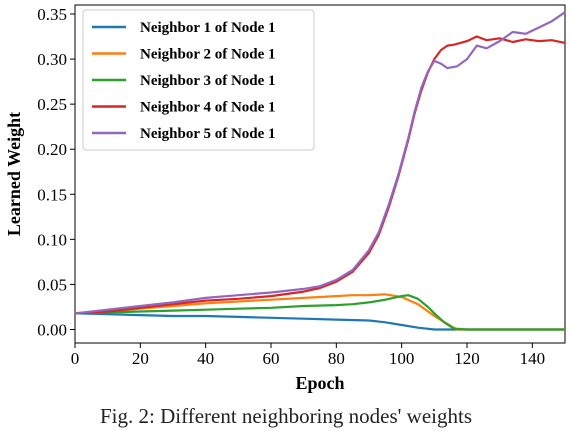  What do you see at coordinates (52, 194) in the screenshot?
I see `y-tick-label: 0.15` at bounding box center [52, 194].